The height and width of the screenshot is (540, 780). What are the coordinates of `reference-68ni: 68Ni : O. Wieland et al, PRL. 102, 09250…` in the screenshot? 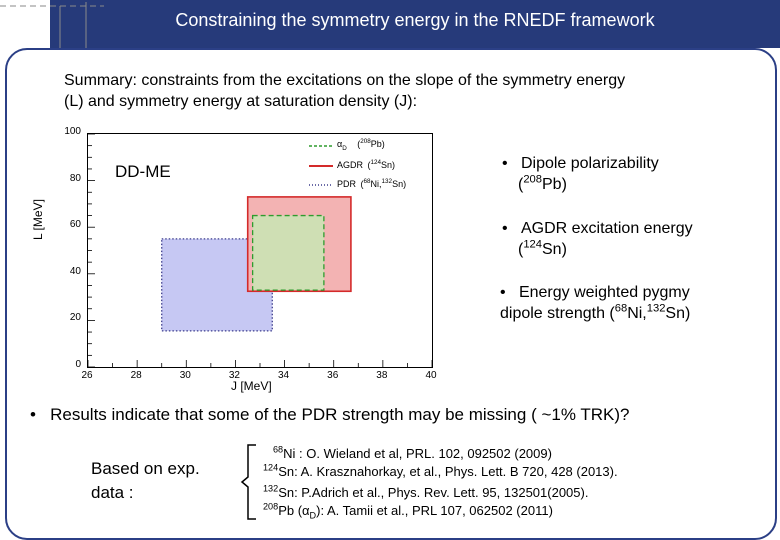 It's located at (412, 452).